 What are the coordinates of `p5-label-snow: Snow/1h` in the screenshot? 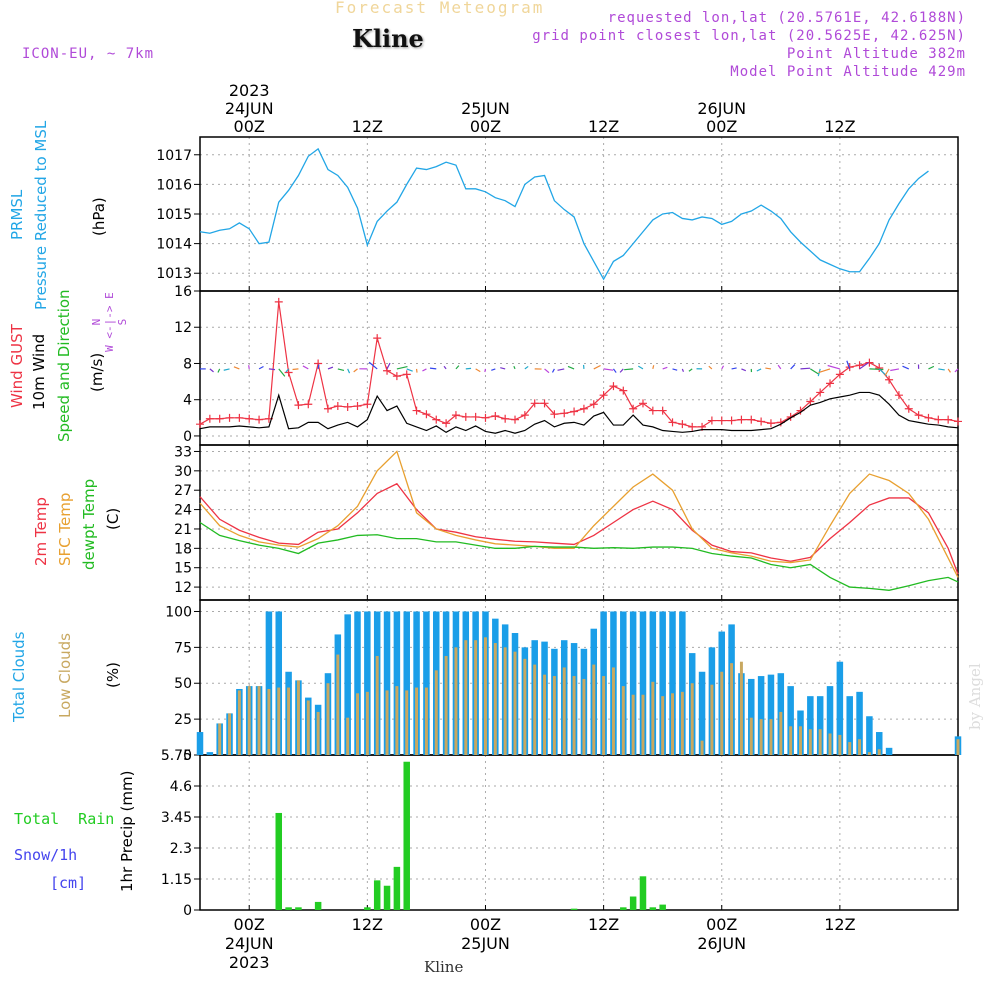 It's located at (46, 855).